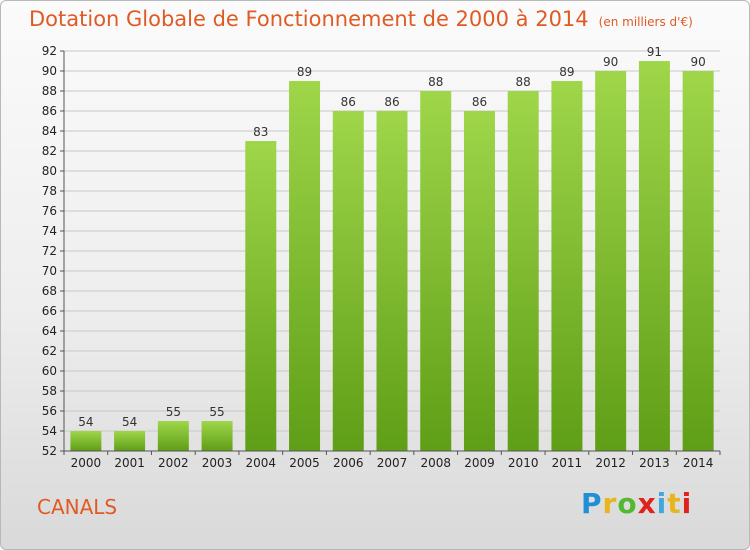 The width and height of the screenshot is (750, 550). What do you see at coordinates (49, 231) in the screenshot?
I see `y-tick-label: 74` at bounding box center [49, 231].